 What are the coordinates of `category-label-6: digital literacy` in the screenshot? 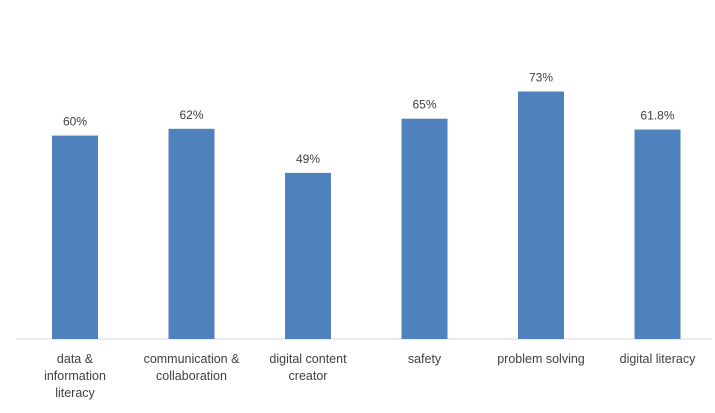 It's located at (658, 359).